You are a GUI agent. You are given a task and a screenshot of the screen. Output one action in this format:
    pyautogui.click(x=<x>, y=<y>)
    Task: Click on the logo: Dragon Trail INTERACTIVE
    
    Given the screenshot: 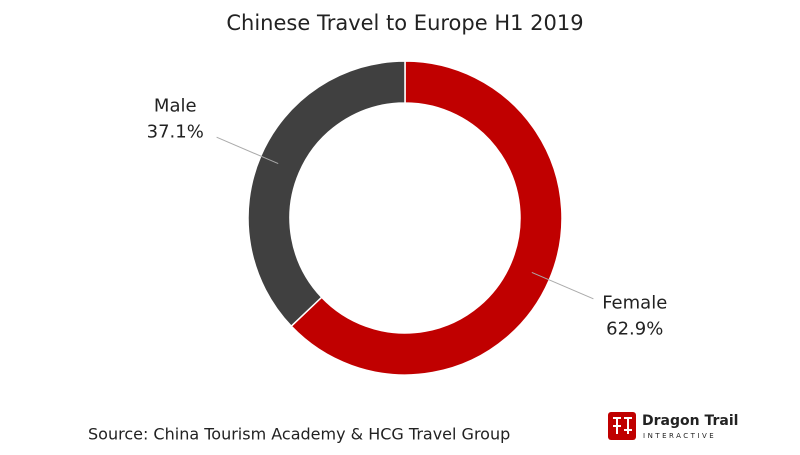 What is the action you would take?
    pyautogui.click(x=673, y=426)
    